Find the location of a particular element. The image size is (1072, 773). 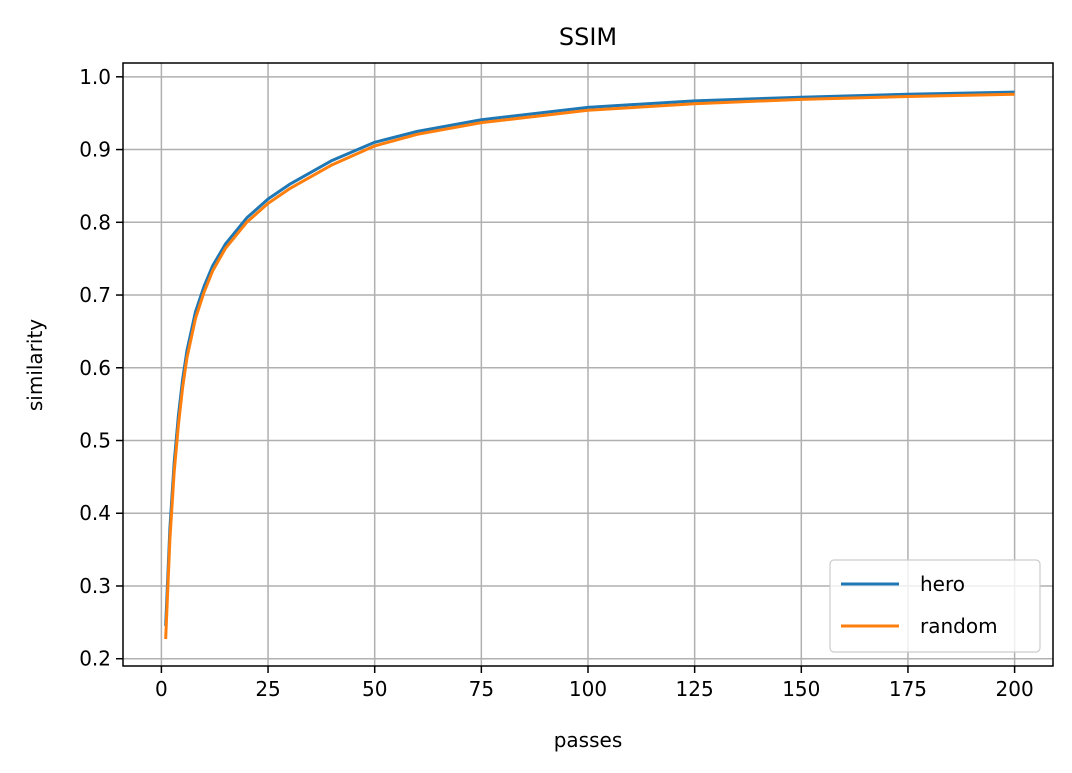

x-tick-label: 75 is located at coordinates (481, 689).